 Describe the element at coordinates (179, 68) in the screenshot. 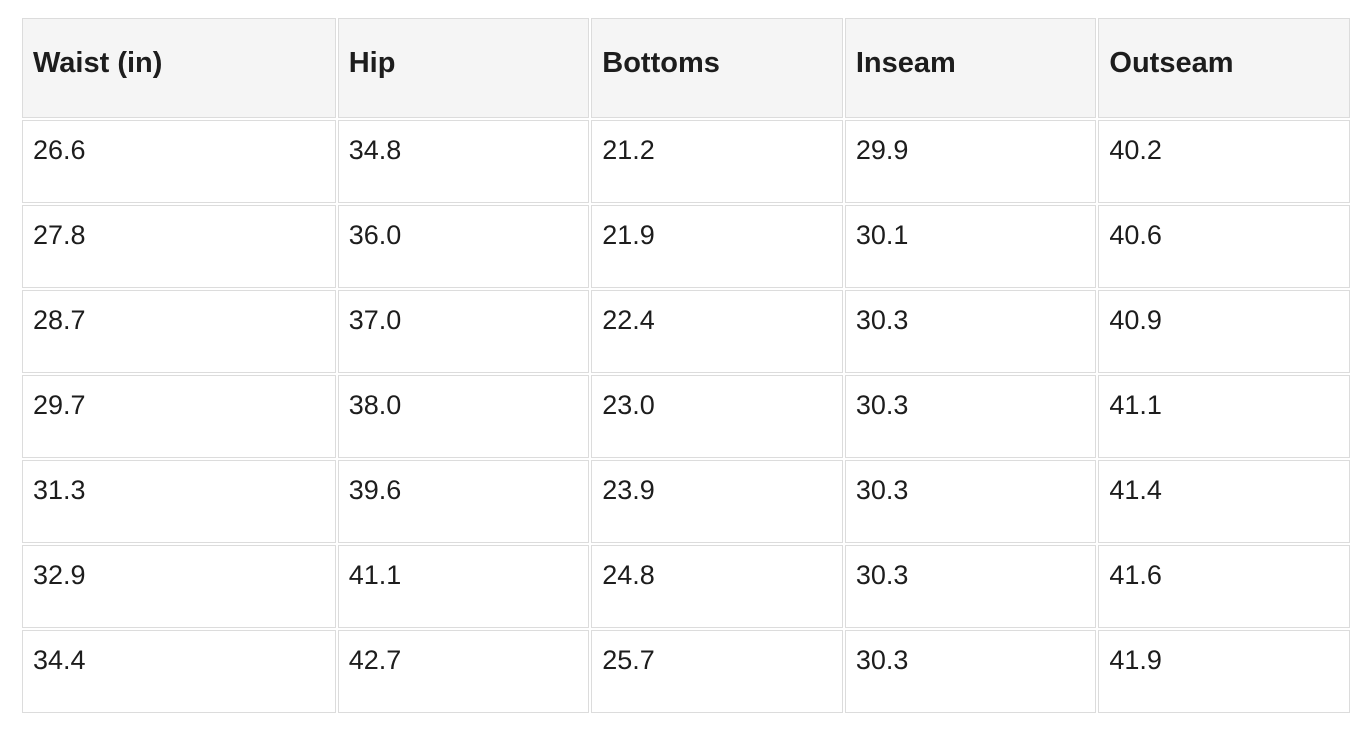

I see `column-header: Waist (in)` at that location.